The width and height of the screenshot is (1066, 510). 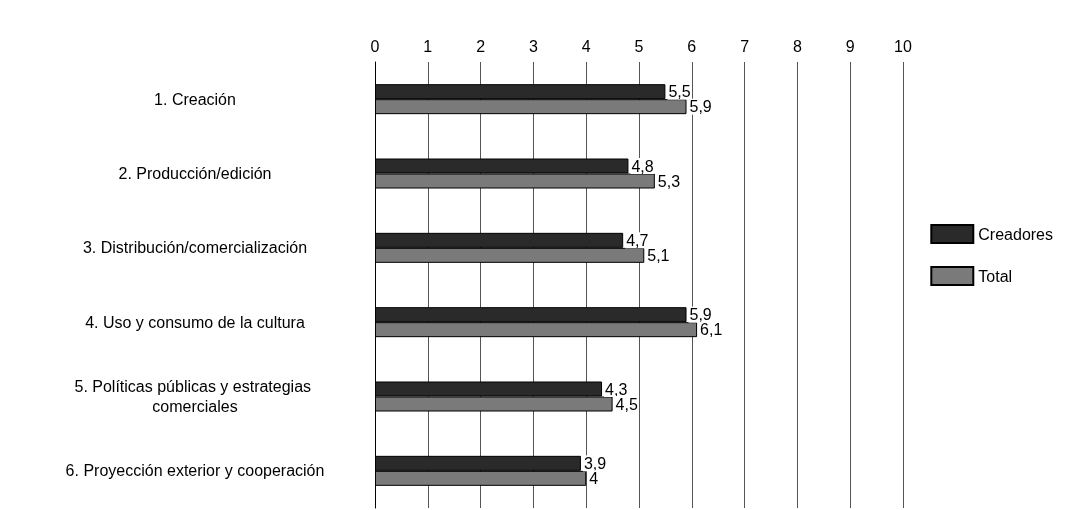 What do you see at coordinates (195, 396) in the screenshot?
I see `y-tick-label: 5. Políticas públicas y estrategias comerciales` at bounding box center [195, 396].